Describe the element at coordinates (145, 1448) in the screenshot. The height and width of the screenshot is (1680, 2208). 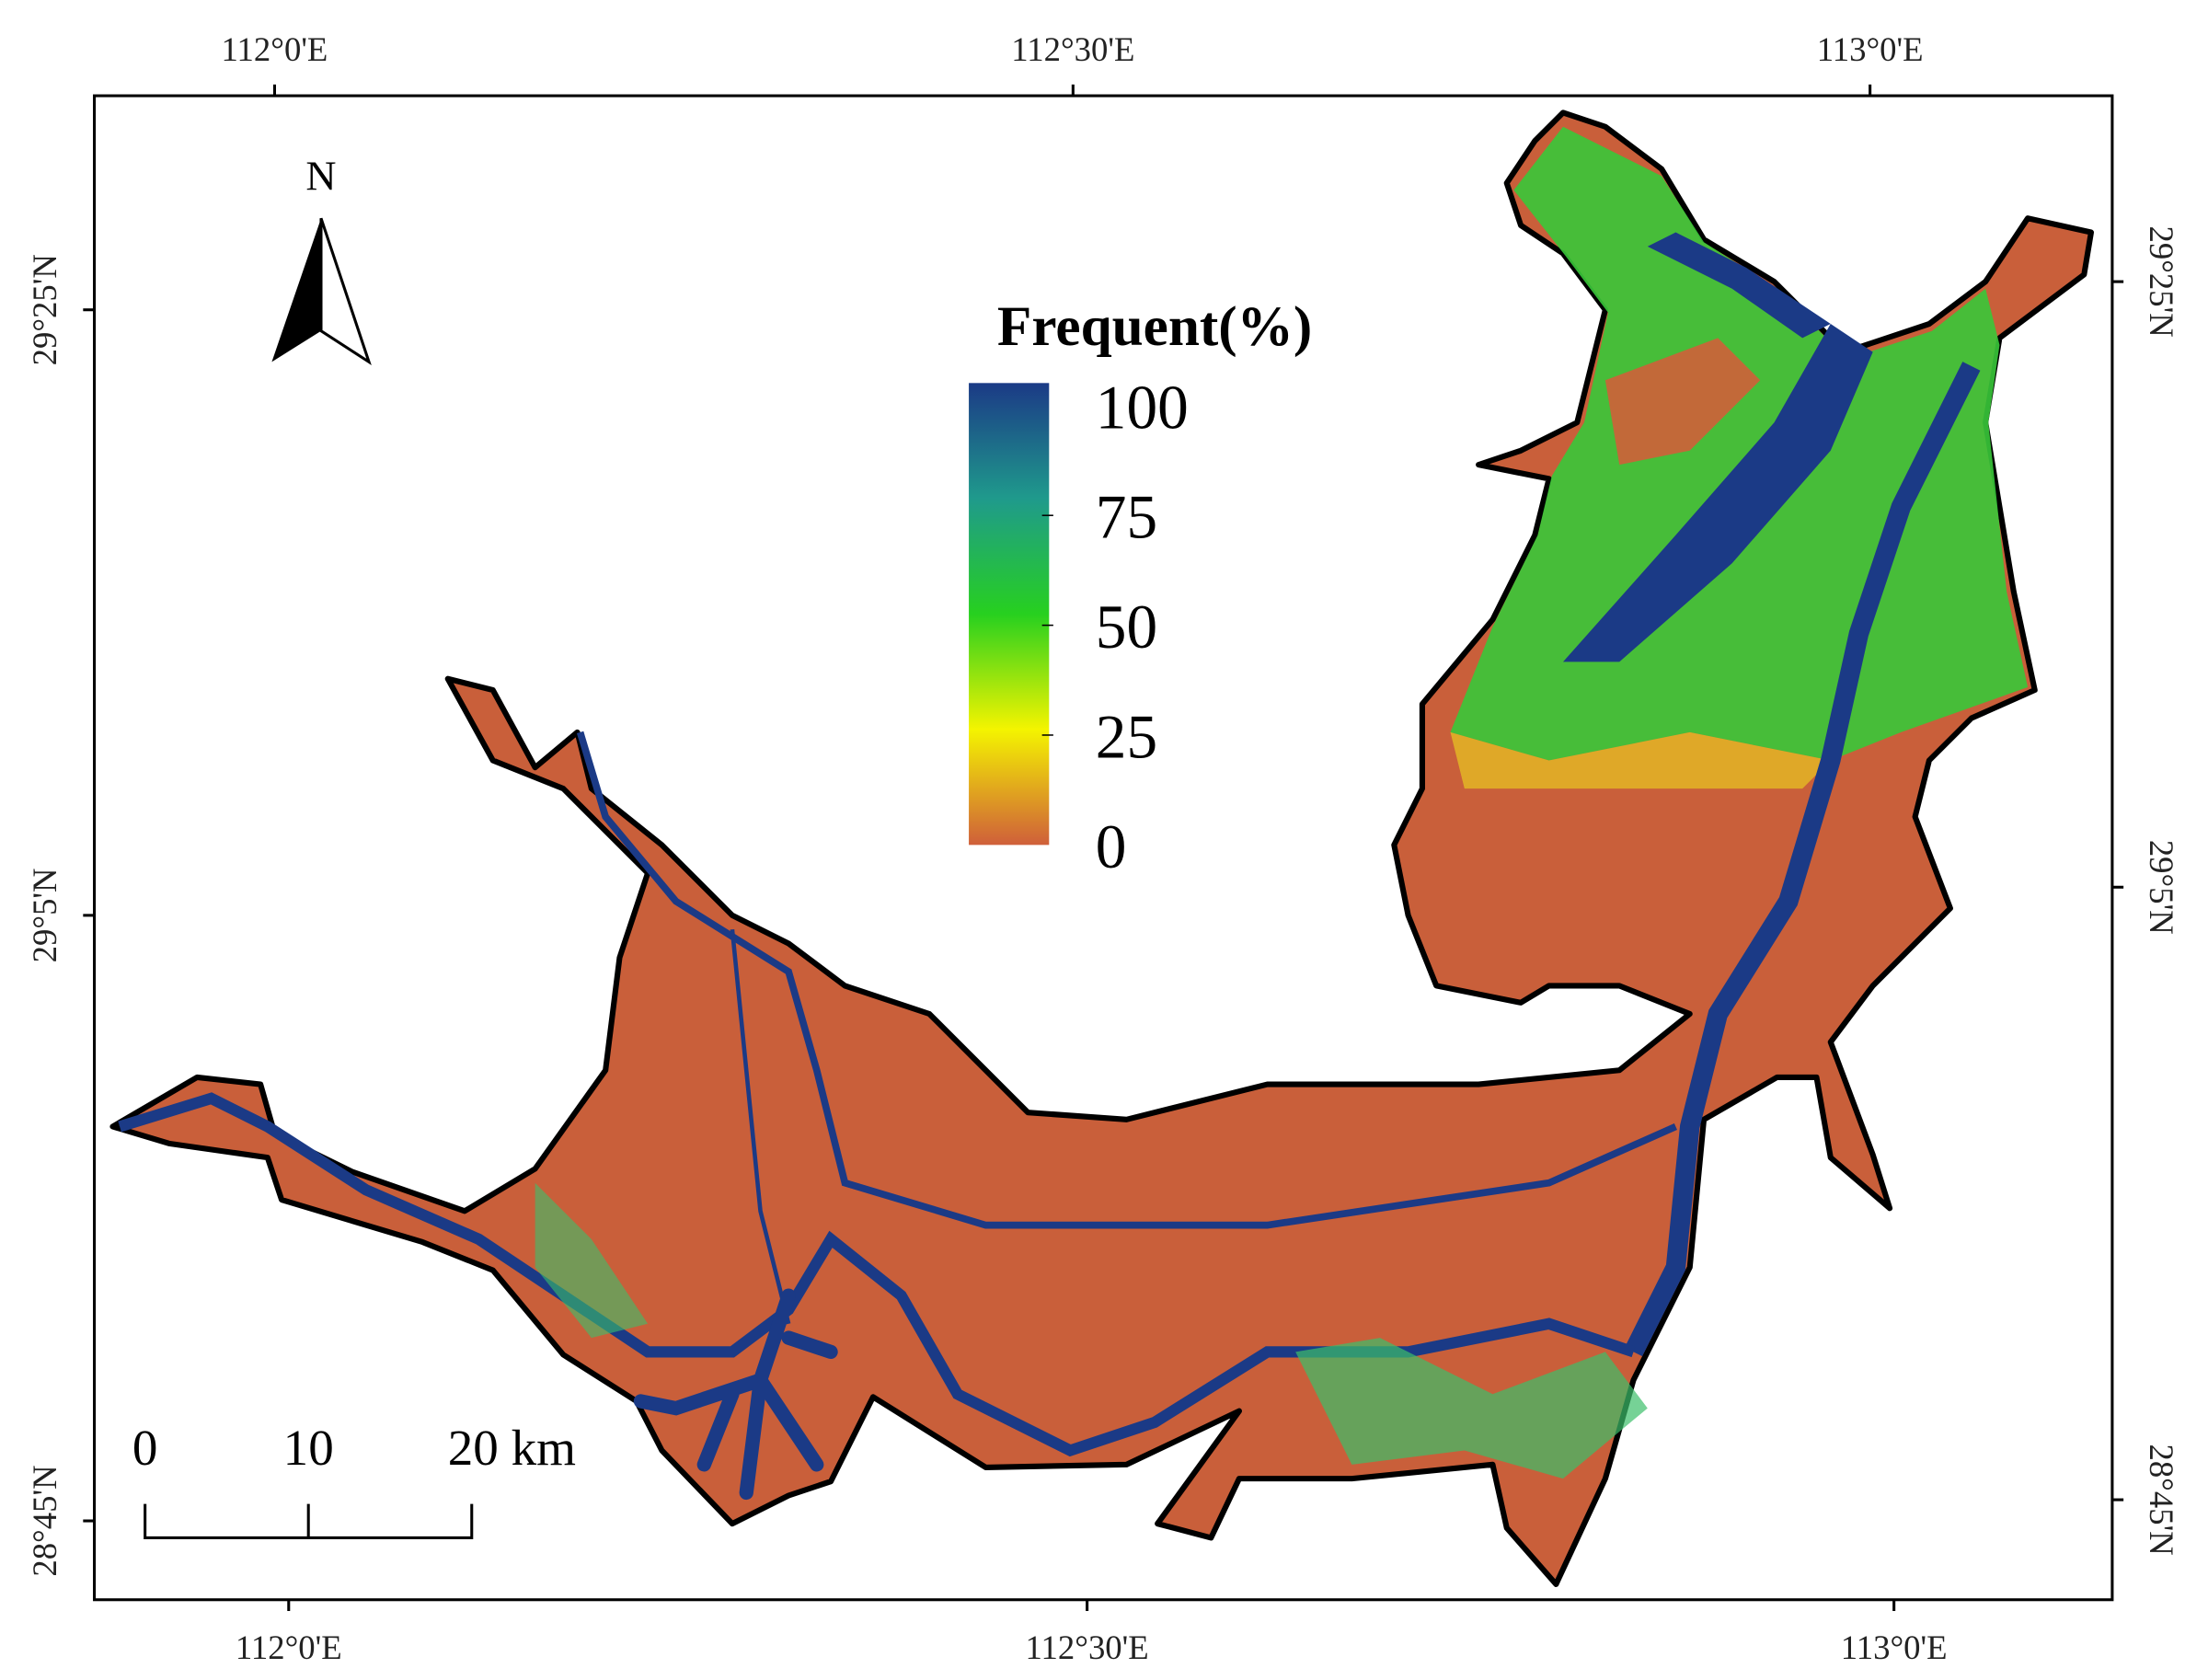
I see `scale-label: 0` at that location.